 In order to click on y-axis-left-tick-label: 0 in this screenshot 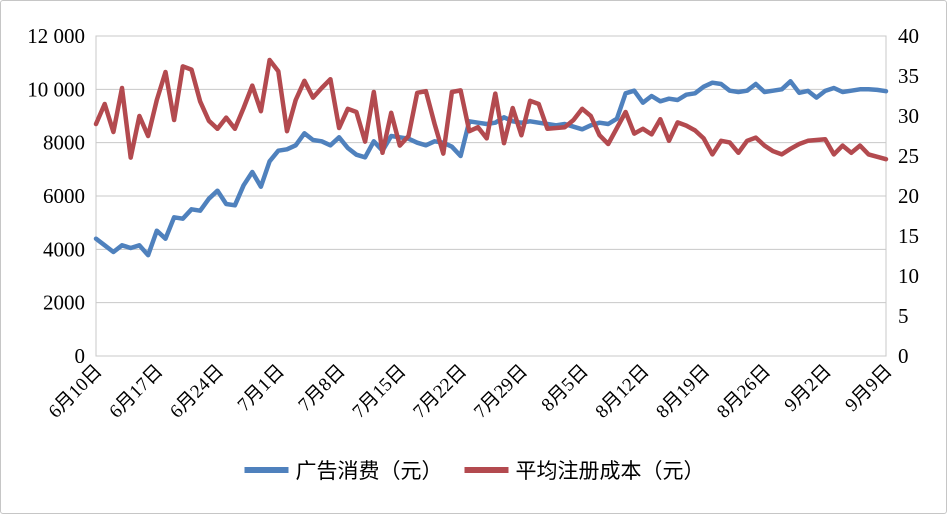, I will do `click(80, 356)`.